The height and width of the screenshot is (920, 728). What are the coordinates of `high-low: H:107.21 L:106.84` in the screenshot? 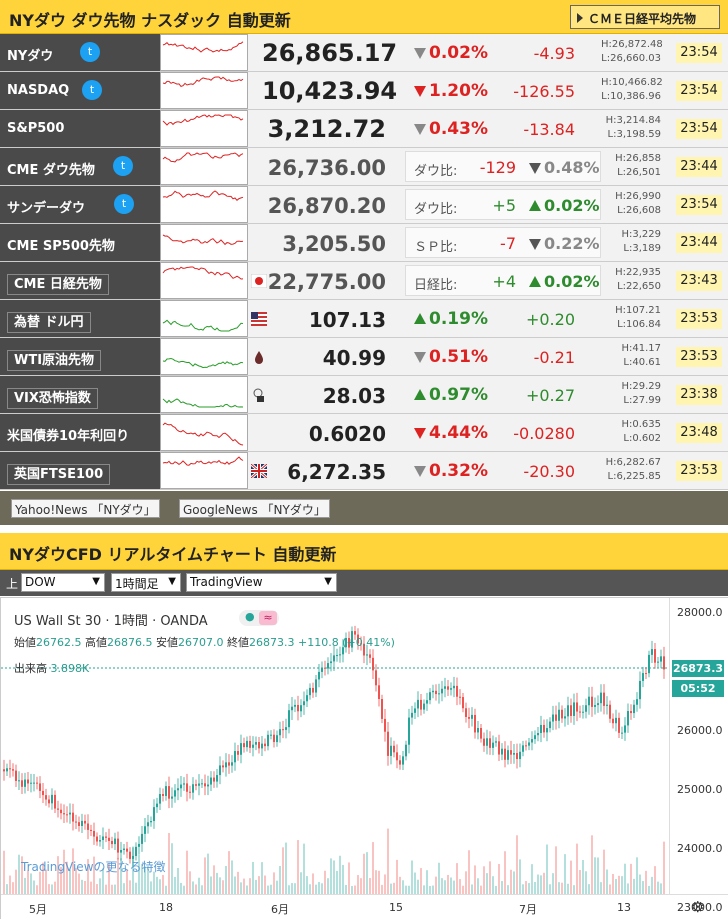 It's located at (638, 317).